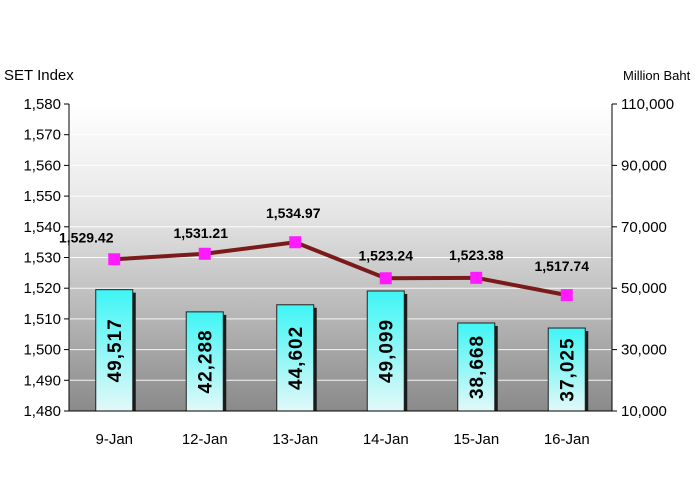 The width and height of the screenshot is (700, 504). Describe the element at coordinates (201, 233) in the screenshot. I see `line-value-label: 1,531.21` at that location.